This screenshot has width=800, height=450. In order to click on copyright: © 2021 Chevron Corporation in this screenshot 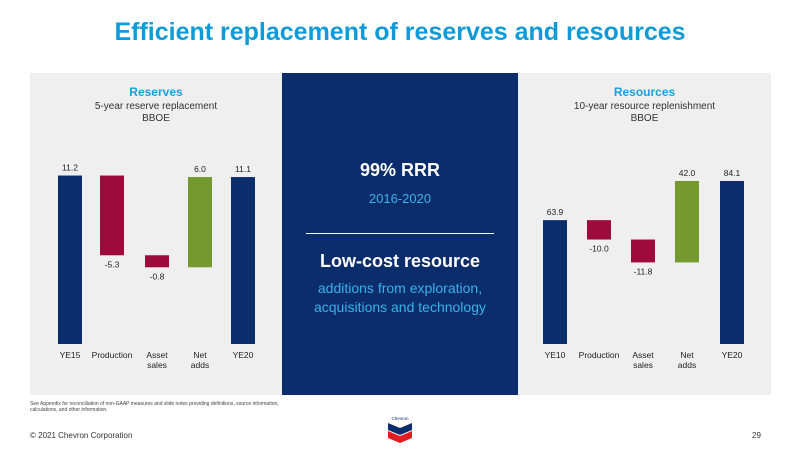, I will do `click(81, 435)`.